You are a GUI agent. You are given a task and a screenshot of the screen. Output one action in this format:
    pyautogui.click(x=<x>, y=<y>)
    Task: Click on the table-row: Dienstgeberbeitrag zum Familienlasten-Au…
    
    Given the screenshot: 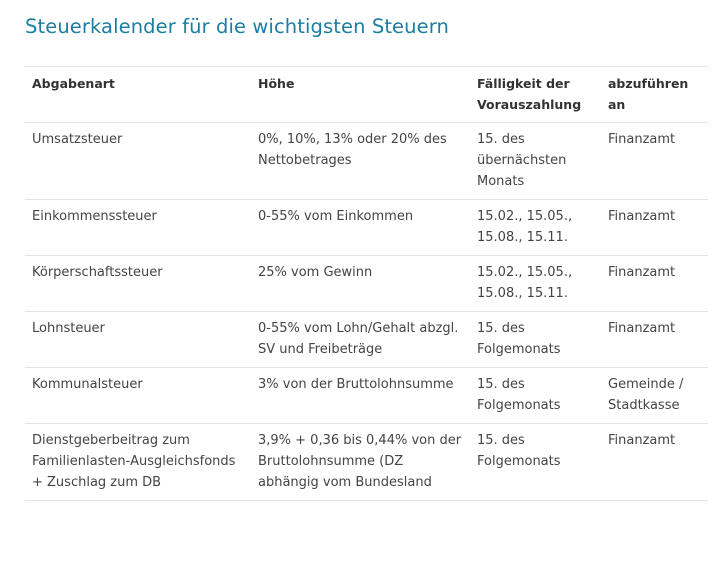 What is the action you would take?
    pyautogui.click(x=366, y=462)
    